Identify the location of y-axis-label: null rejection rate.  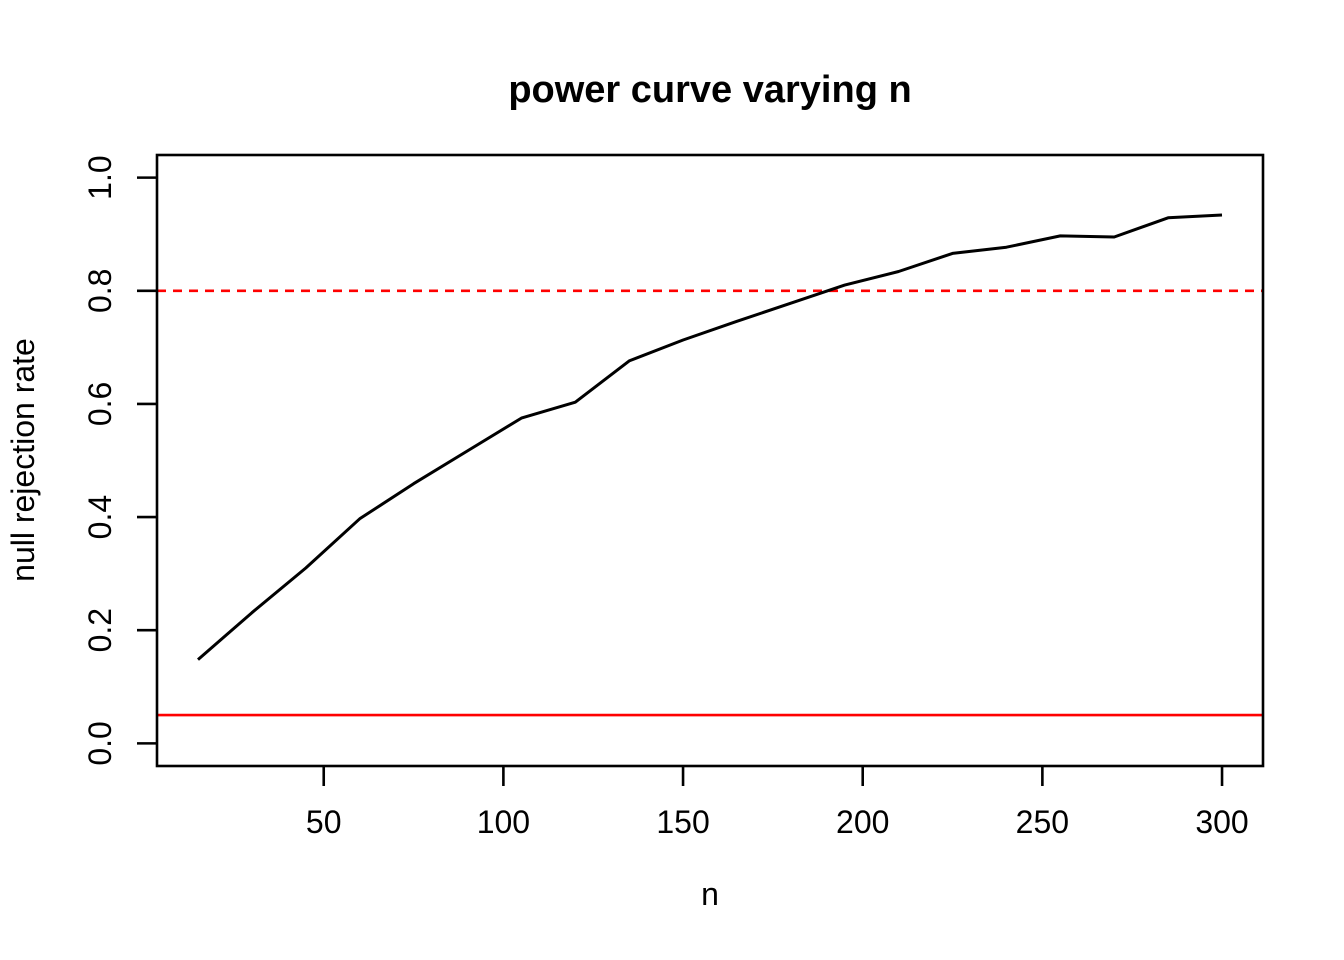
(23, 460).